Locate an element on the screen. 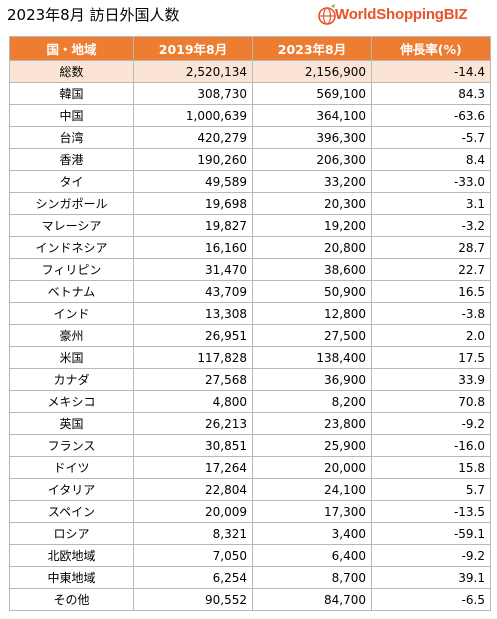 This screenshot has width=497, height=619. cell-growth-rate: -6.5 is located at coordinates (431, 599).